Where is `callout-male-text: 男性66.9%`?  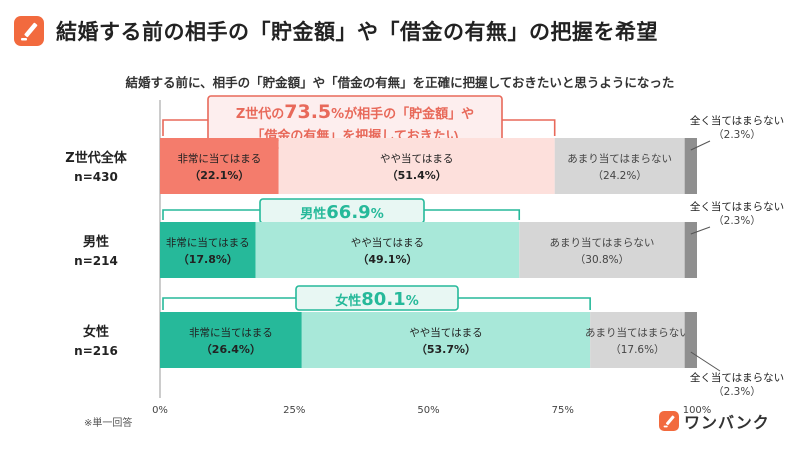 callout-male-text: 男性66.9% is located at coordinates (341, 212).